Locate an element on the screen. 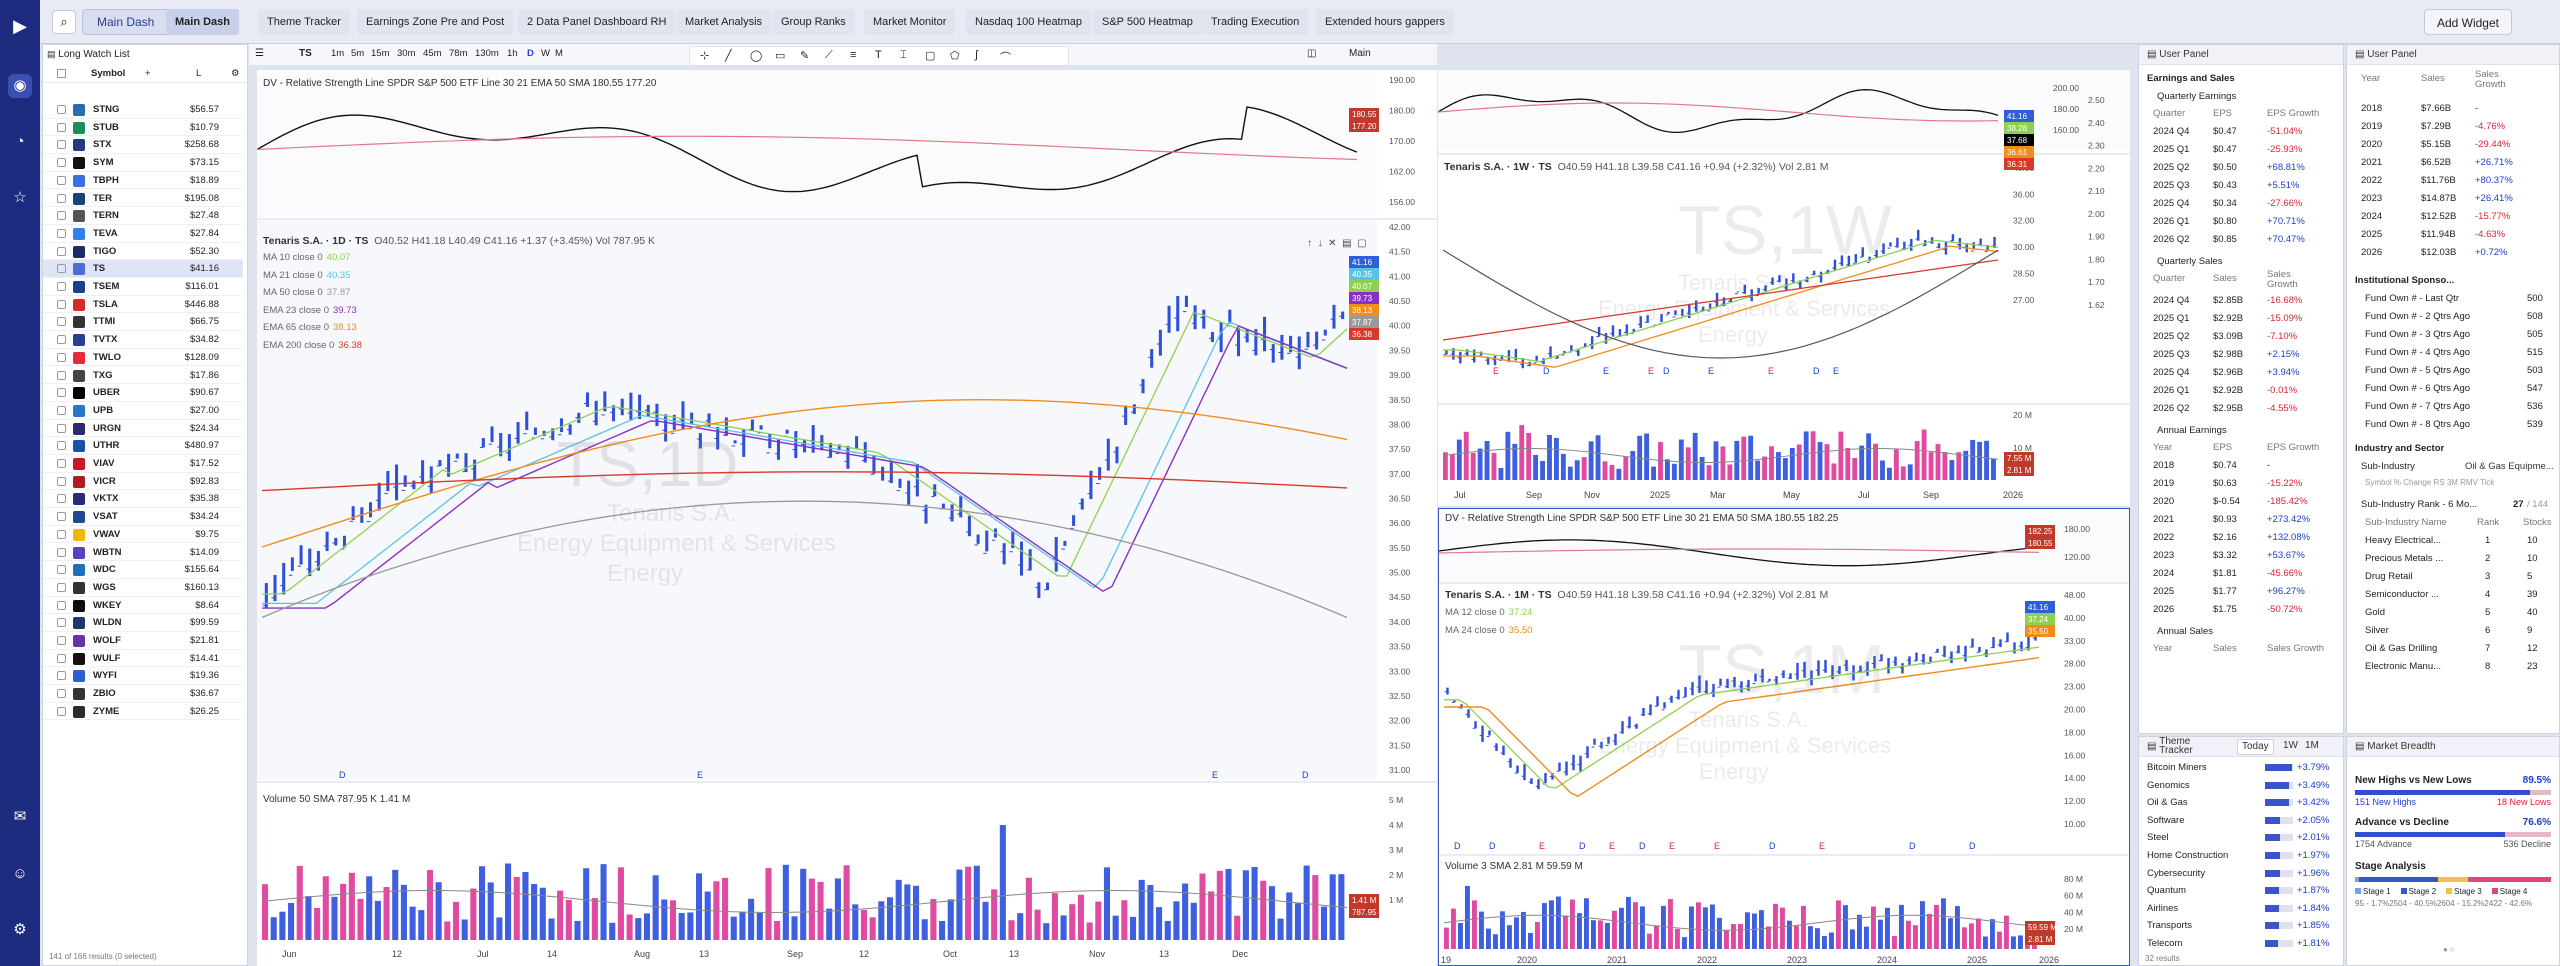  watchlist-row: TS $41.16 is located at coordinates (143, 269).